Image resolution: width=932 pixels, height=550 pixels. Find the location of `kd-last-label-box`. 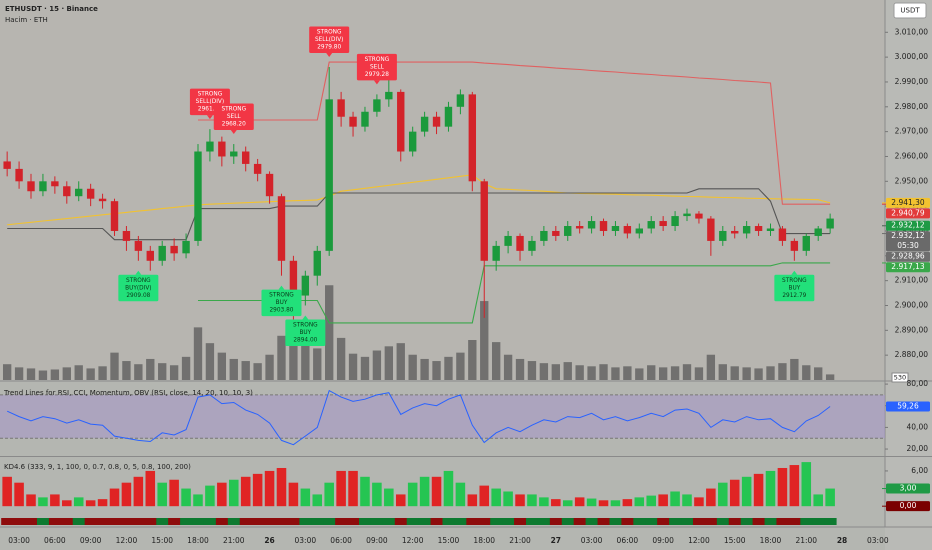

kd-last-label-box is located at coordinates (908, 488).